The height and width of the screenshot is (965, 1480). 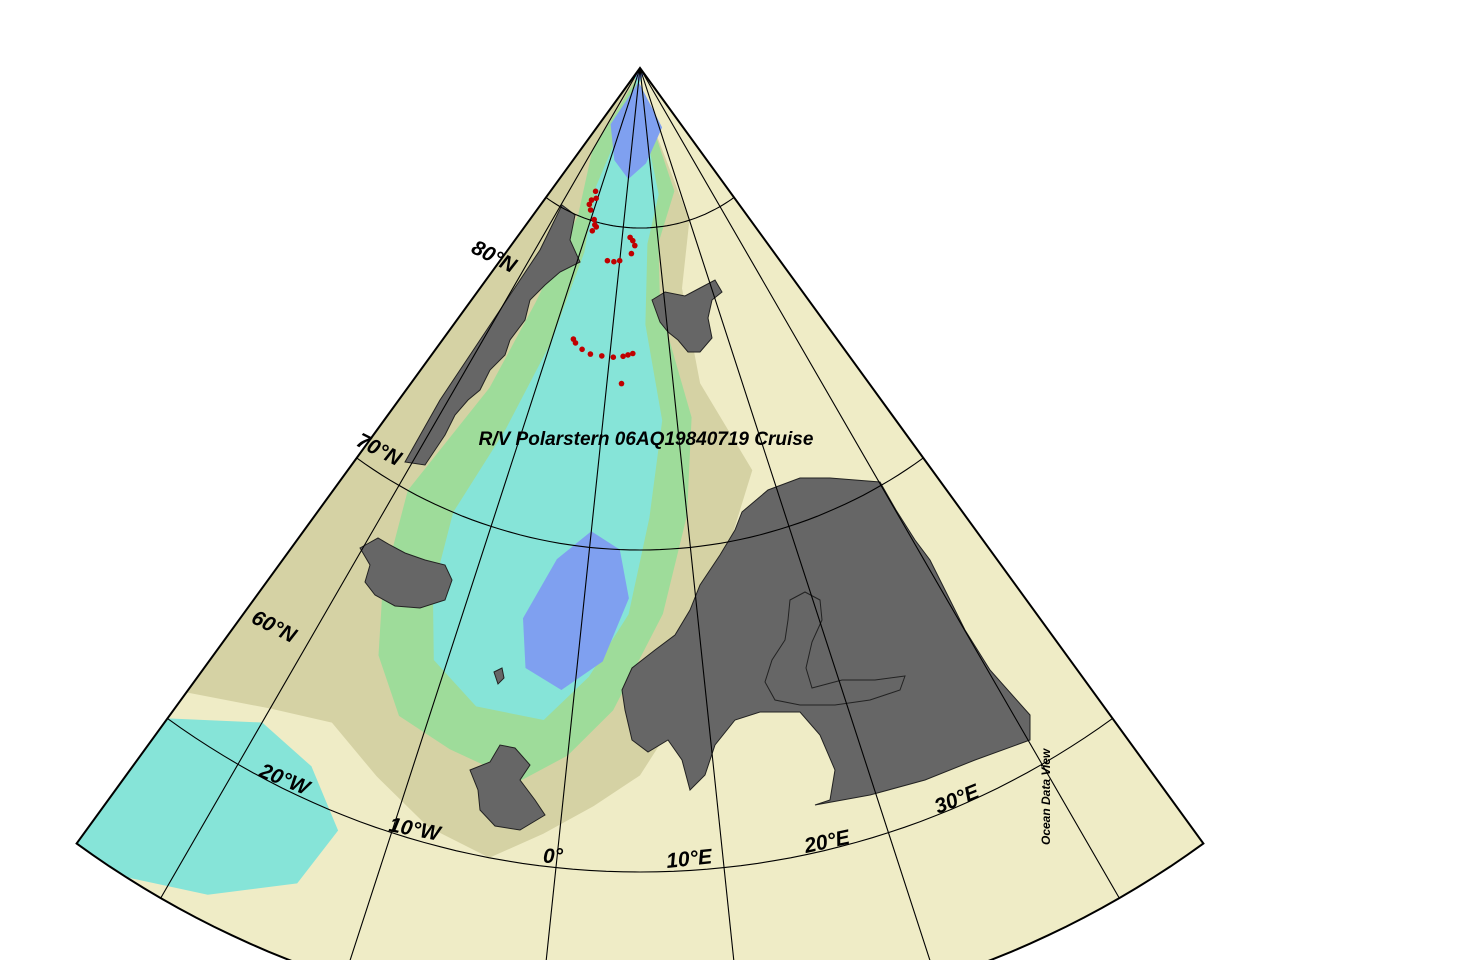 What do you see at coordinates (499, 676) in the screenshot?
I see `faroe-islands` at bounding box center [499, 676].